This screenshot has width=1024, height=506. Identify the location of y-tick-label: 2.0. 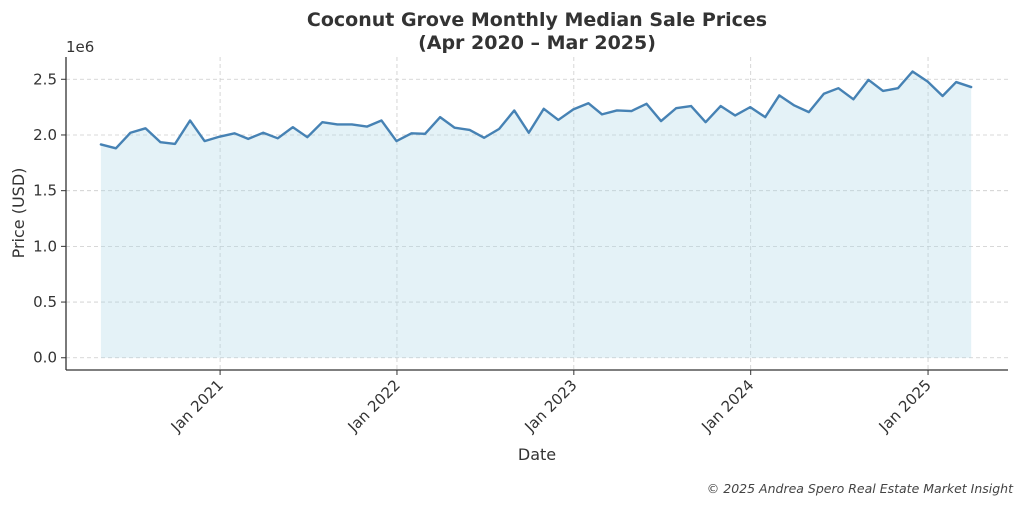
(45, 135).